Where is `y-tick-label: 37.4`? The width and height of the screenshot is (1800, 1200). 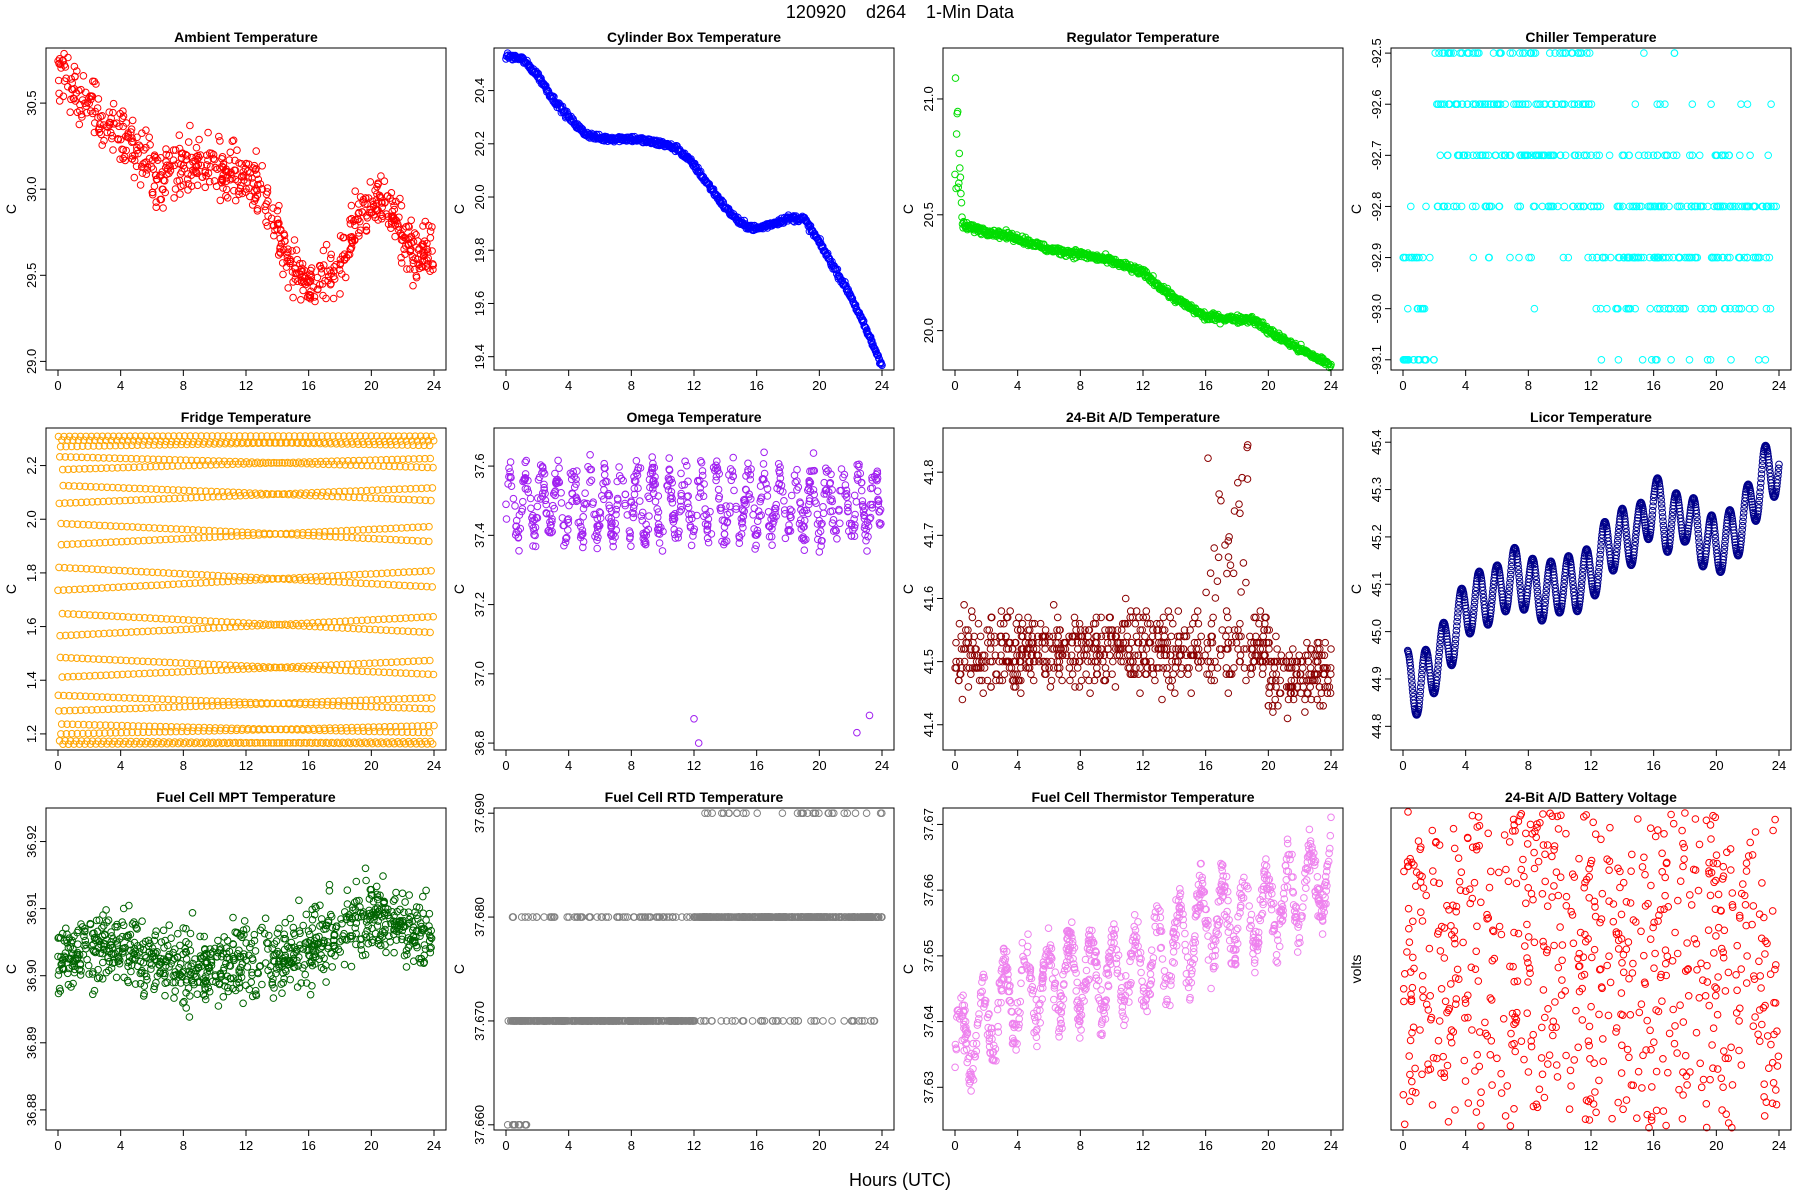
y-tick-label: 37.4 is located at coordinates (479, 535).